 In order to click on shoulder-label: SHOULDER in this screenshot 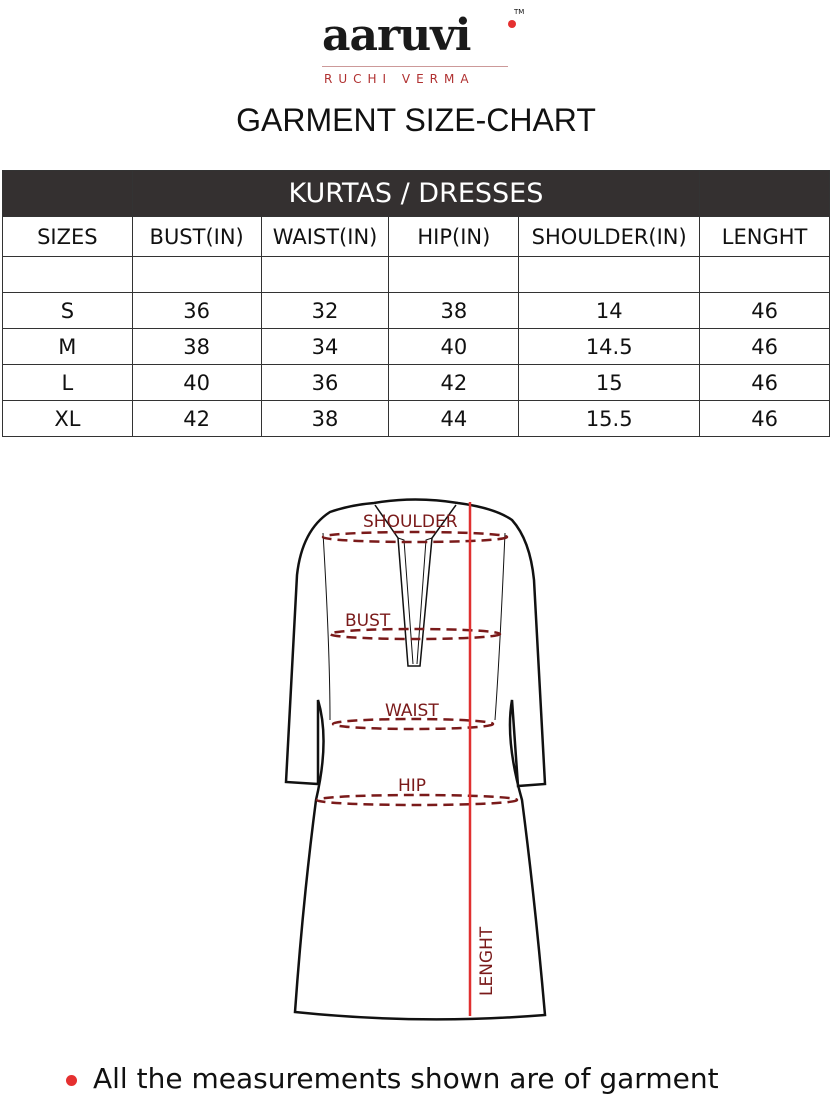, I will do `click(410, 522)`.